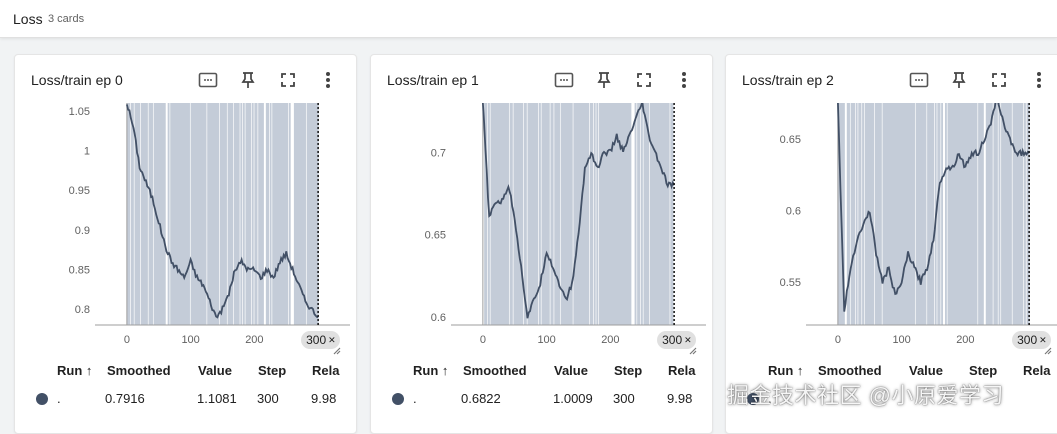 This screenshot has width=1057, height=434. What do you see at coordinates (610, 340) in the screenshot?
I see `x-tick-label: 200` at bounding box center [610, 340].